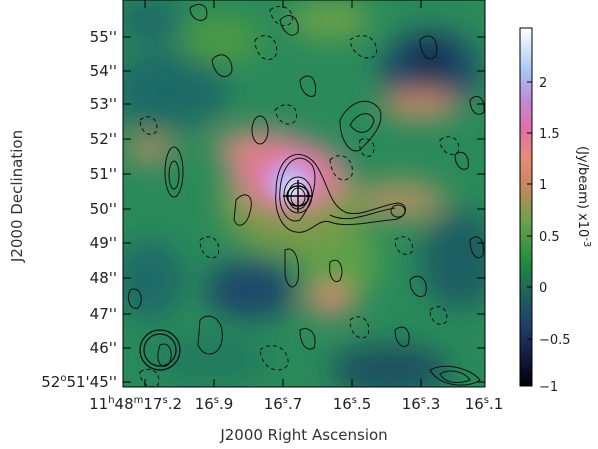  What do you see at coordinates (484, 404) in the screenshot?
I see `x-tick-label: 16s.1` at bounding box center [484, 404].